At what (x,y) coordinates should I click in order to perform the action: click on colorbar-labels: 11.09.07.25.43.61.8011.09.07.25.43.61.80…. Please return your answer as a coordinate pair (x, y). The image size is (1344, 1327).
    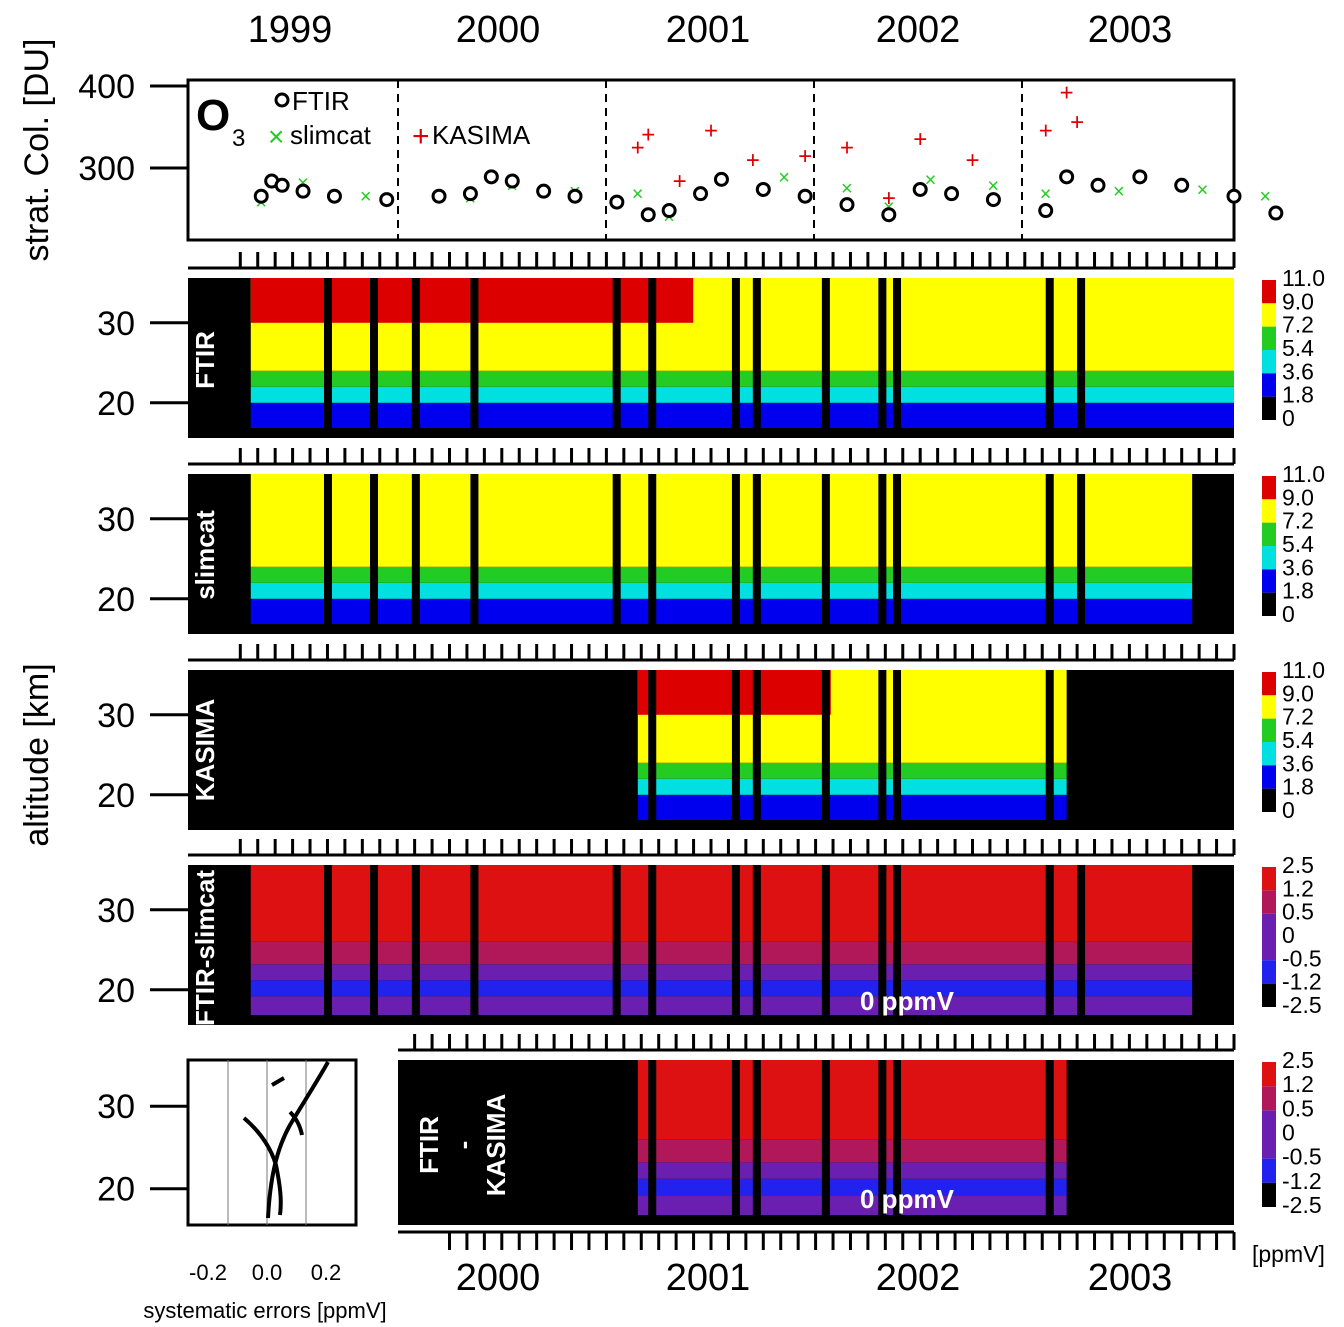
    Looking at the image, I should click on (1303, 741).